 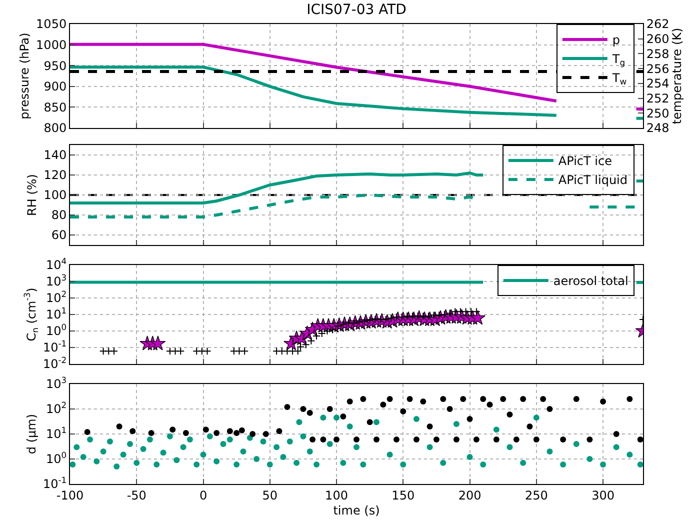 What do you see at coordinates (270, 495) in the screenshot?
I see `x-tick-label: 50` at bounding box center [270, 495].